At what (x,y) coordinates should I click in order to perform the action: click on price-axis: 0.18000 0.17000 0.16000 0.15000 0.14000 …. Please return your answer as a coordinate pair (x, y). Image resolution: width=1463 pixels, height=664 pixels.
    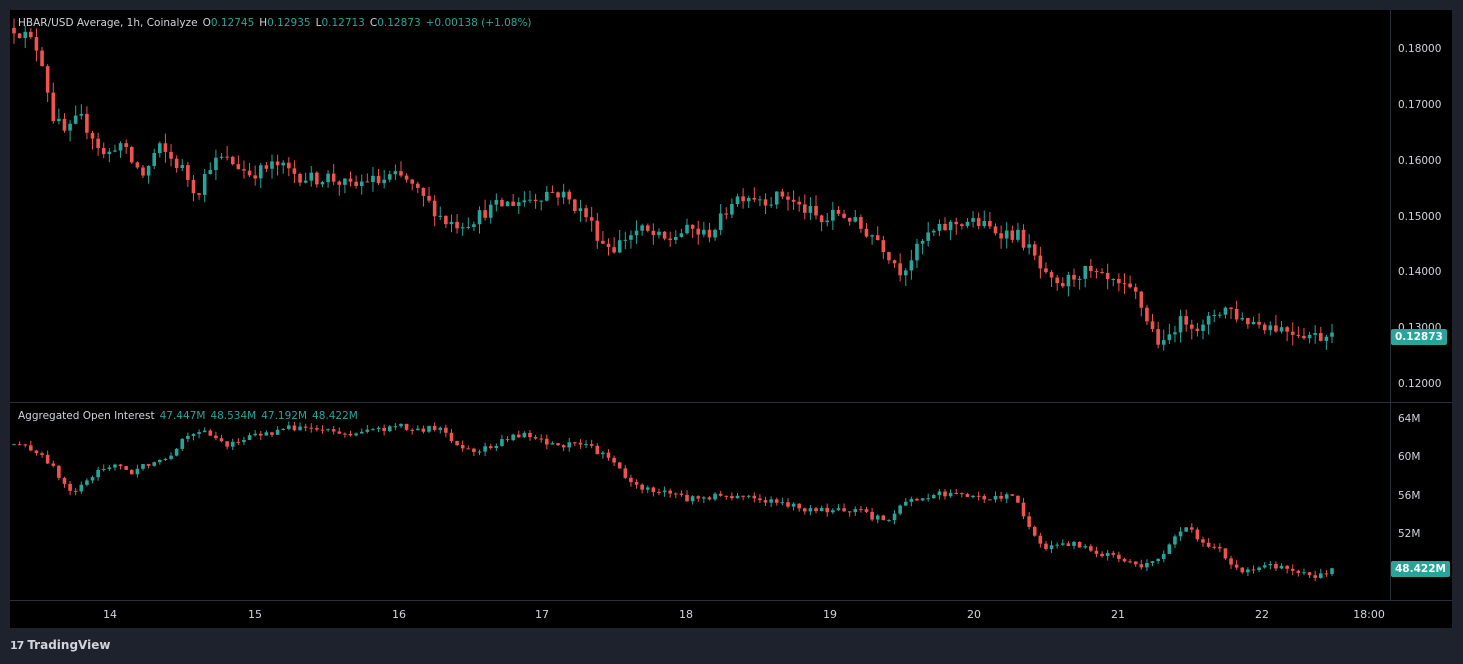
    Looking at the image, I should click on (1421, 206).